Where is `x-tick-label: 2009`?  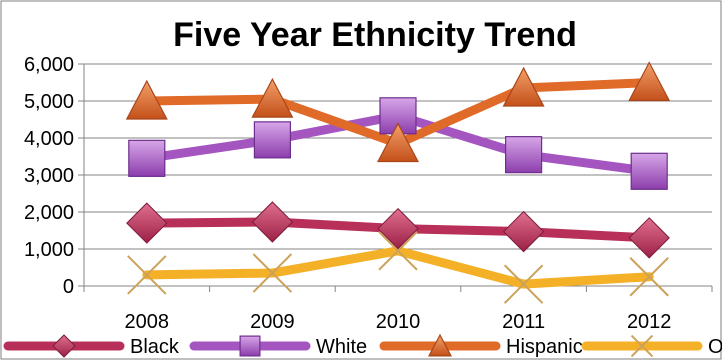
x-tick-label: 2009 is located at coordinates (272, 322).